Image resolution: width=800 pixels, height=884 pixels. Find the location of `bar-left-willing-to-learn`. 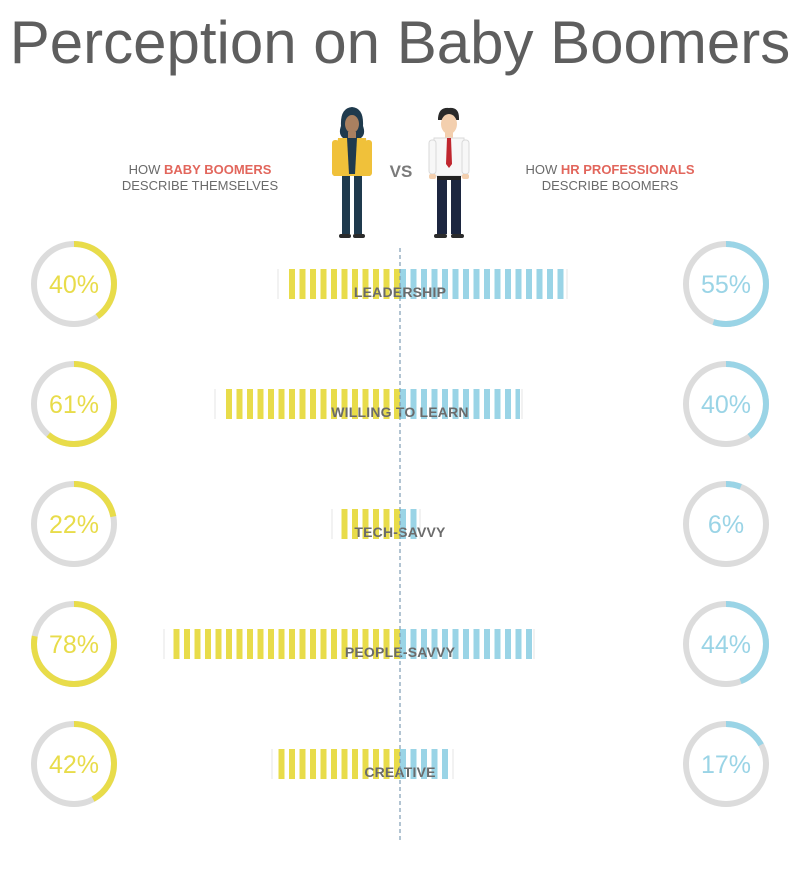

bar-left-willing-to-learn is located at coordinates (313, 404).